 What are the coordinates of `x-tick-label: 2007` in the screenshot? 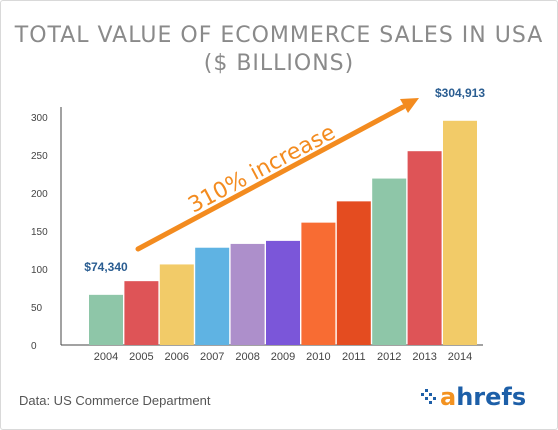 It's located at (212, 357).